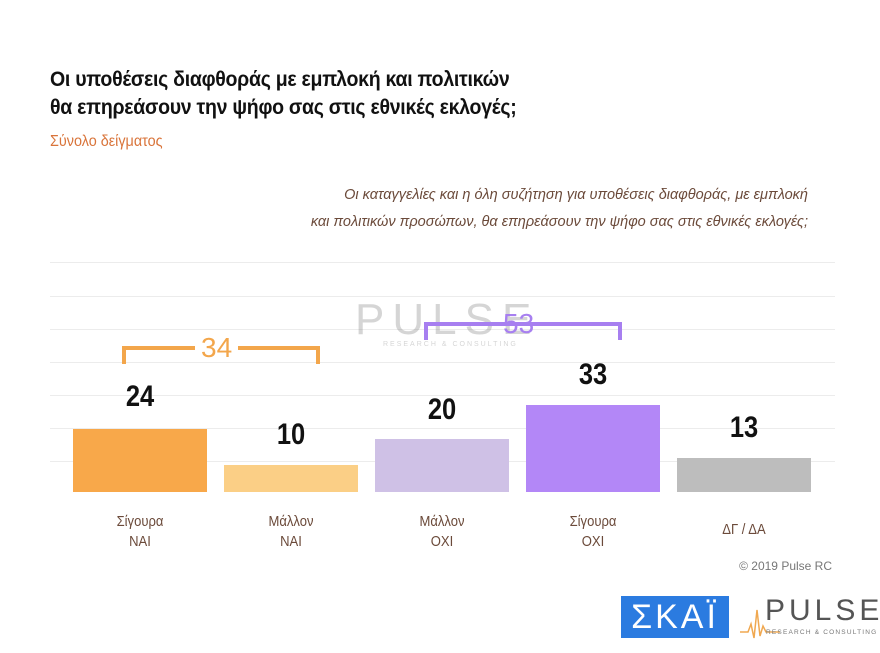  I want to click on value-label: 24, so click(140, 396).